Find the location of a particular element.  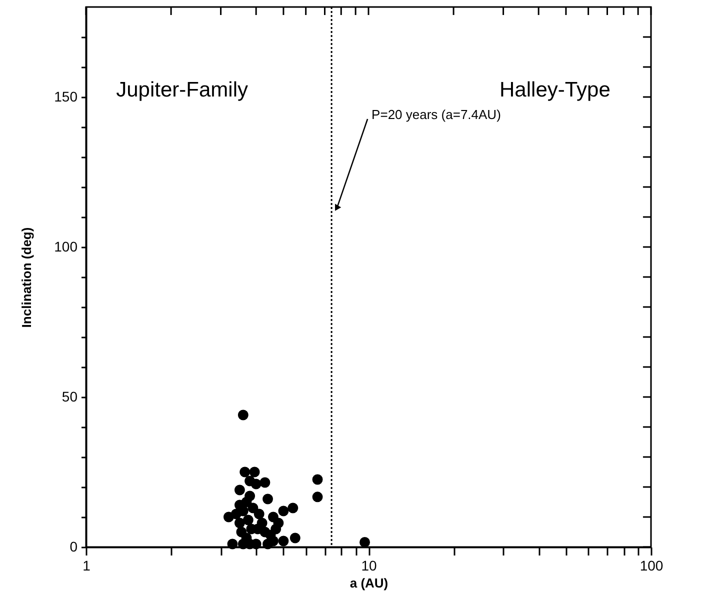

x-tick-label: 100 is located at coordinates (652, 566).